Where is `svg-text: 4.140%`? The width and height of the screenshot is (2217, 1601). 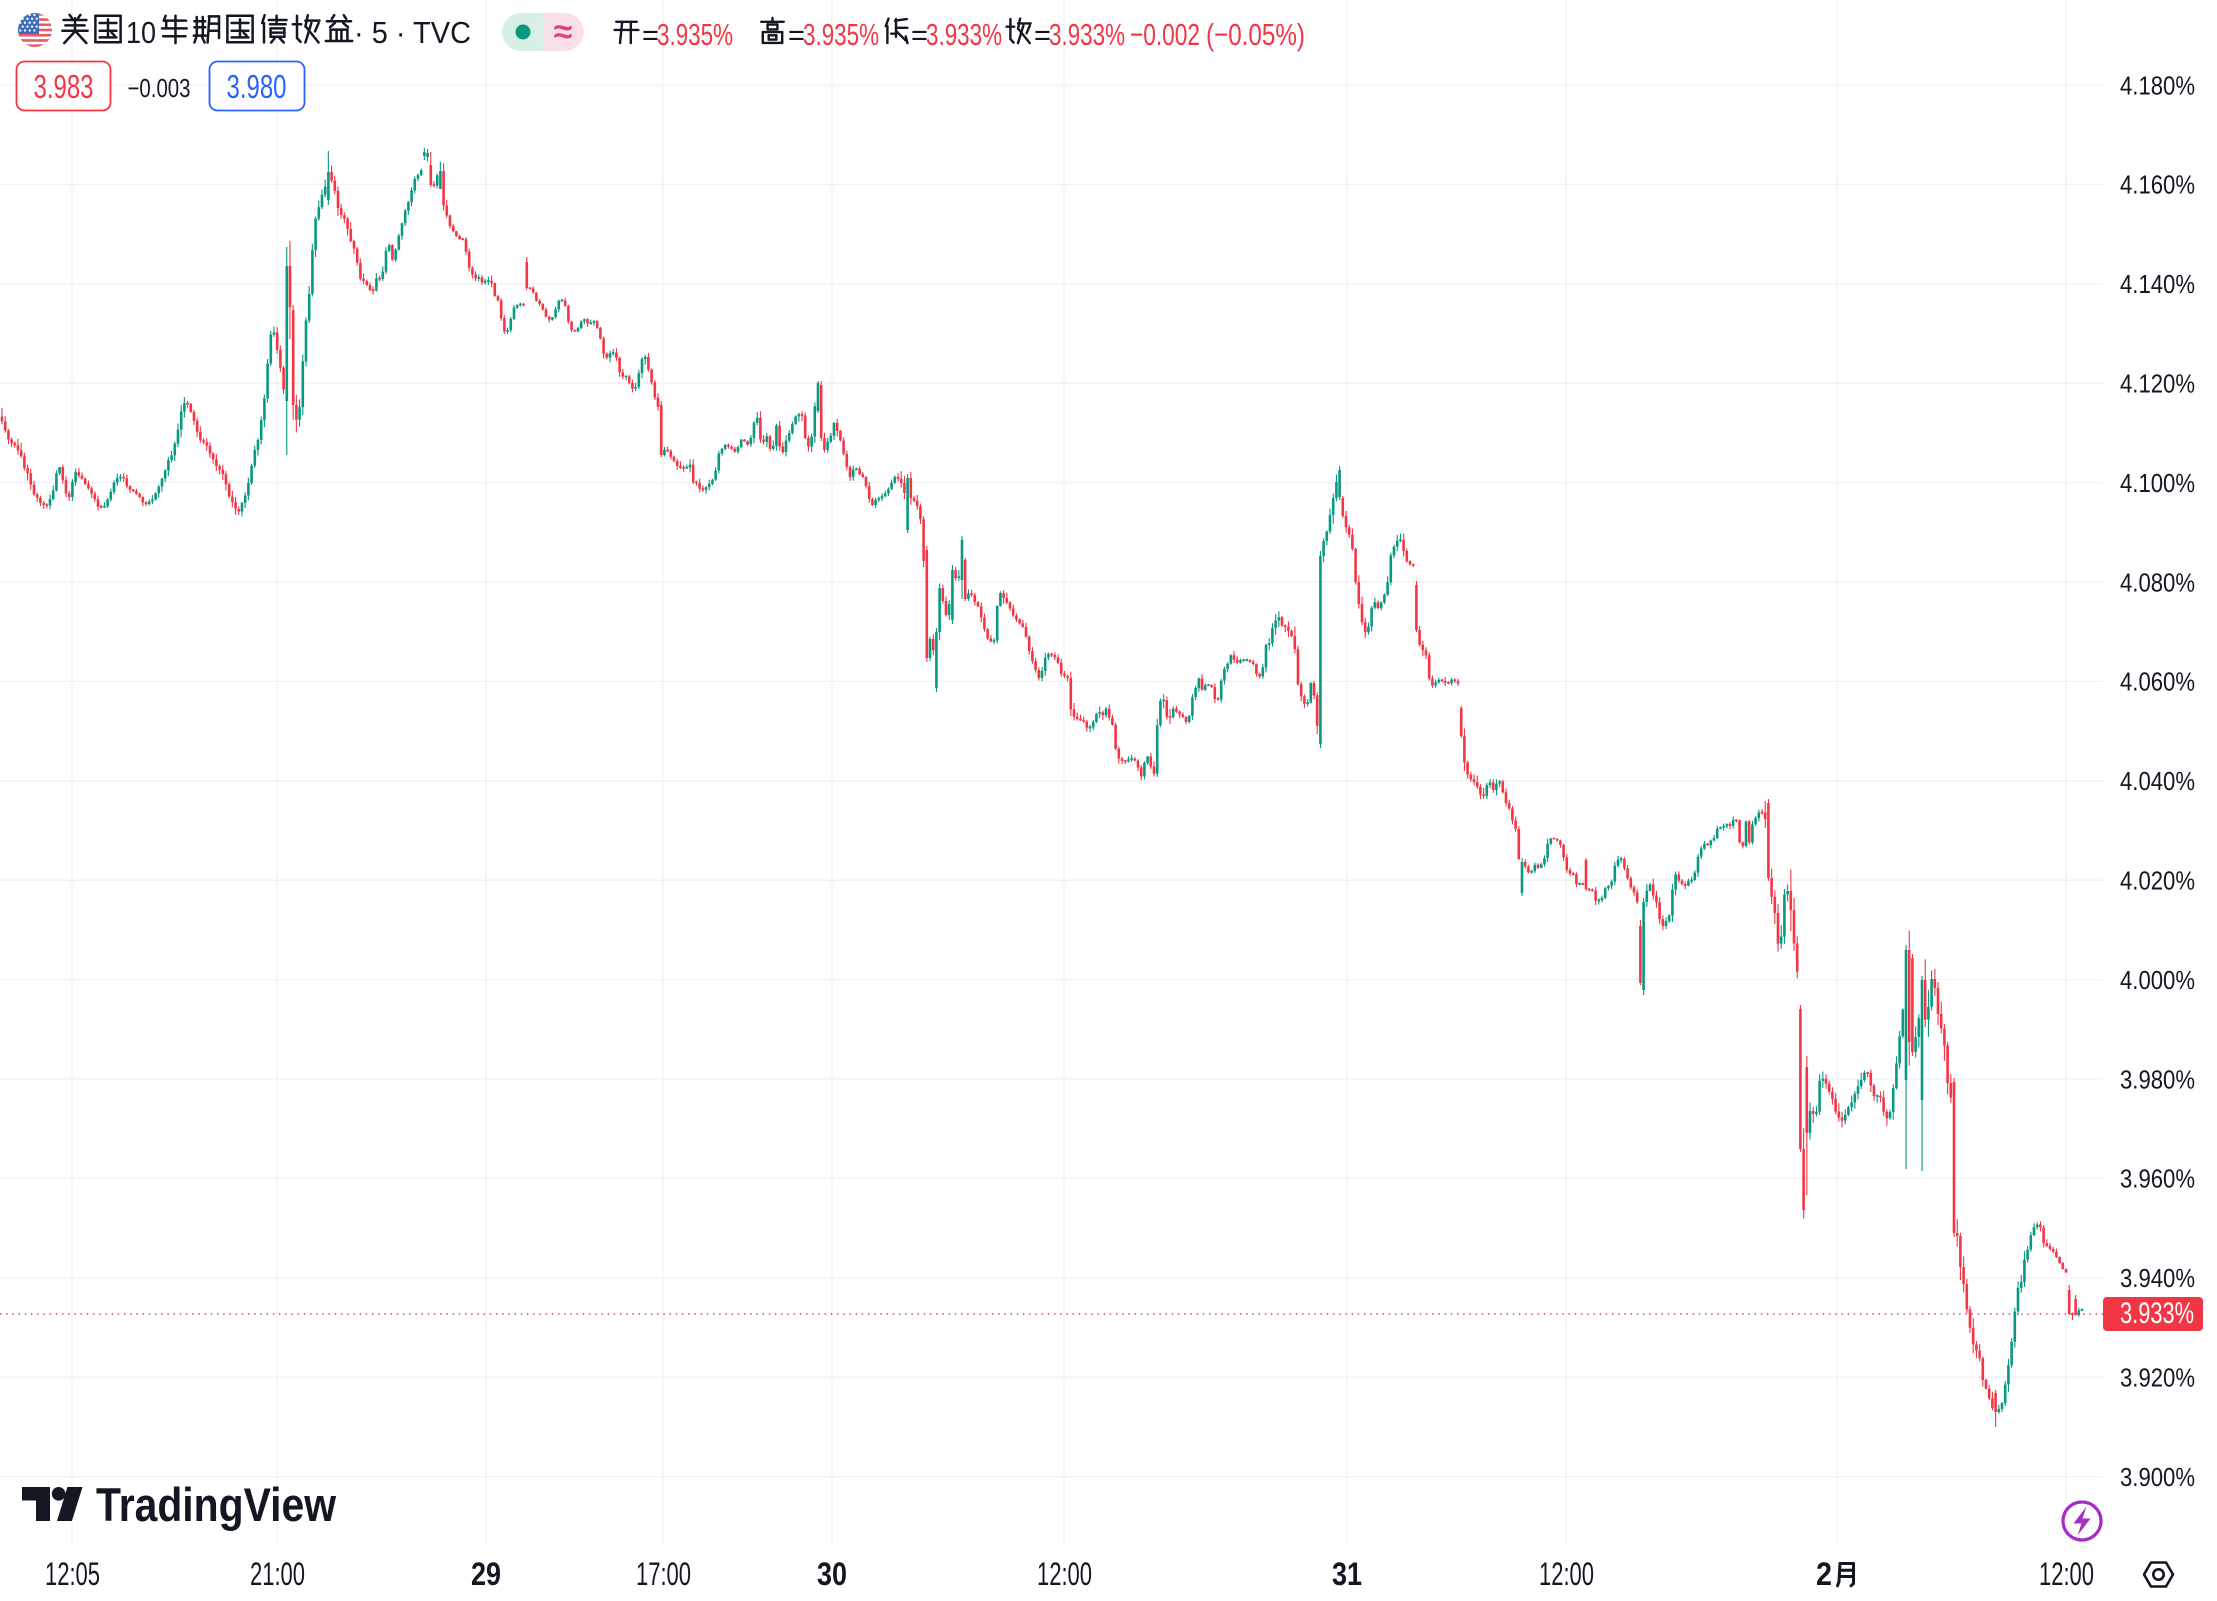
svg-text: 4.140% is located at coordinates (2157, 284).